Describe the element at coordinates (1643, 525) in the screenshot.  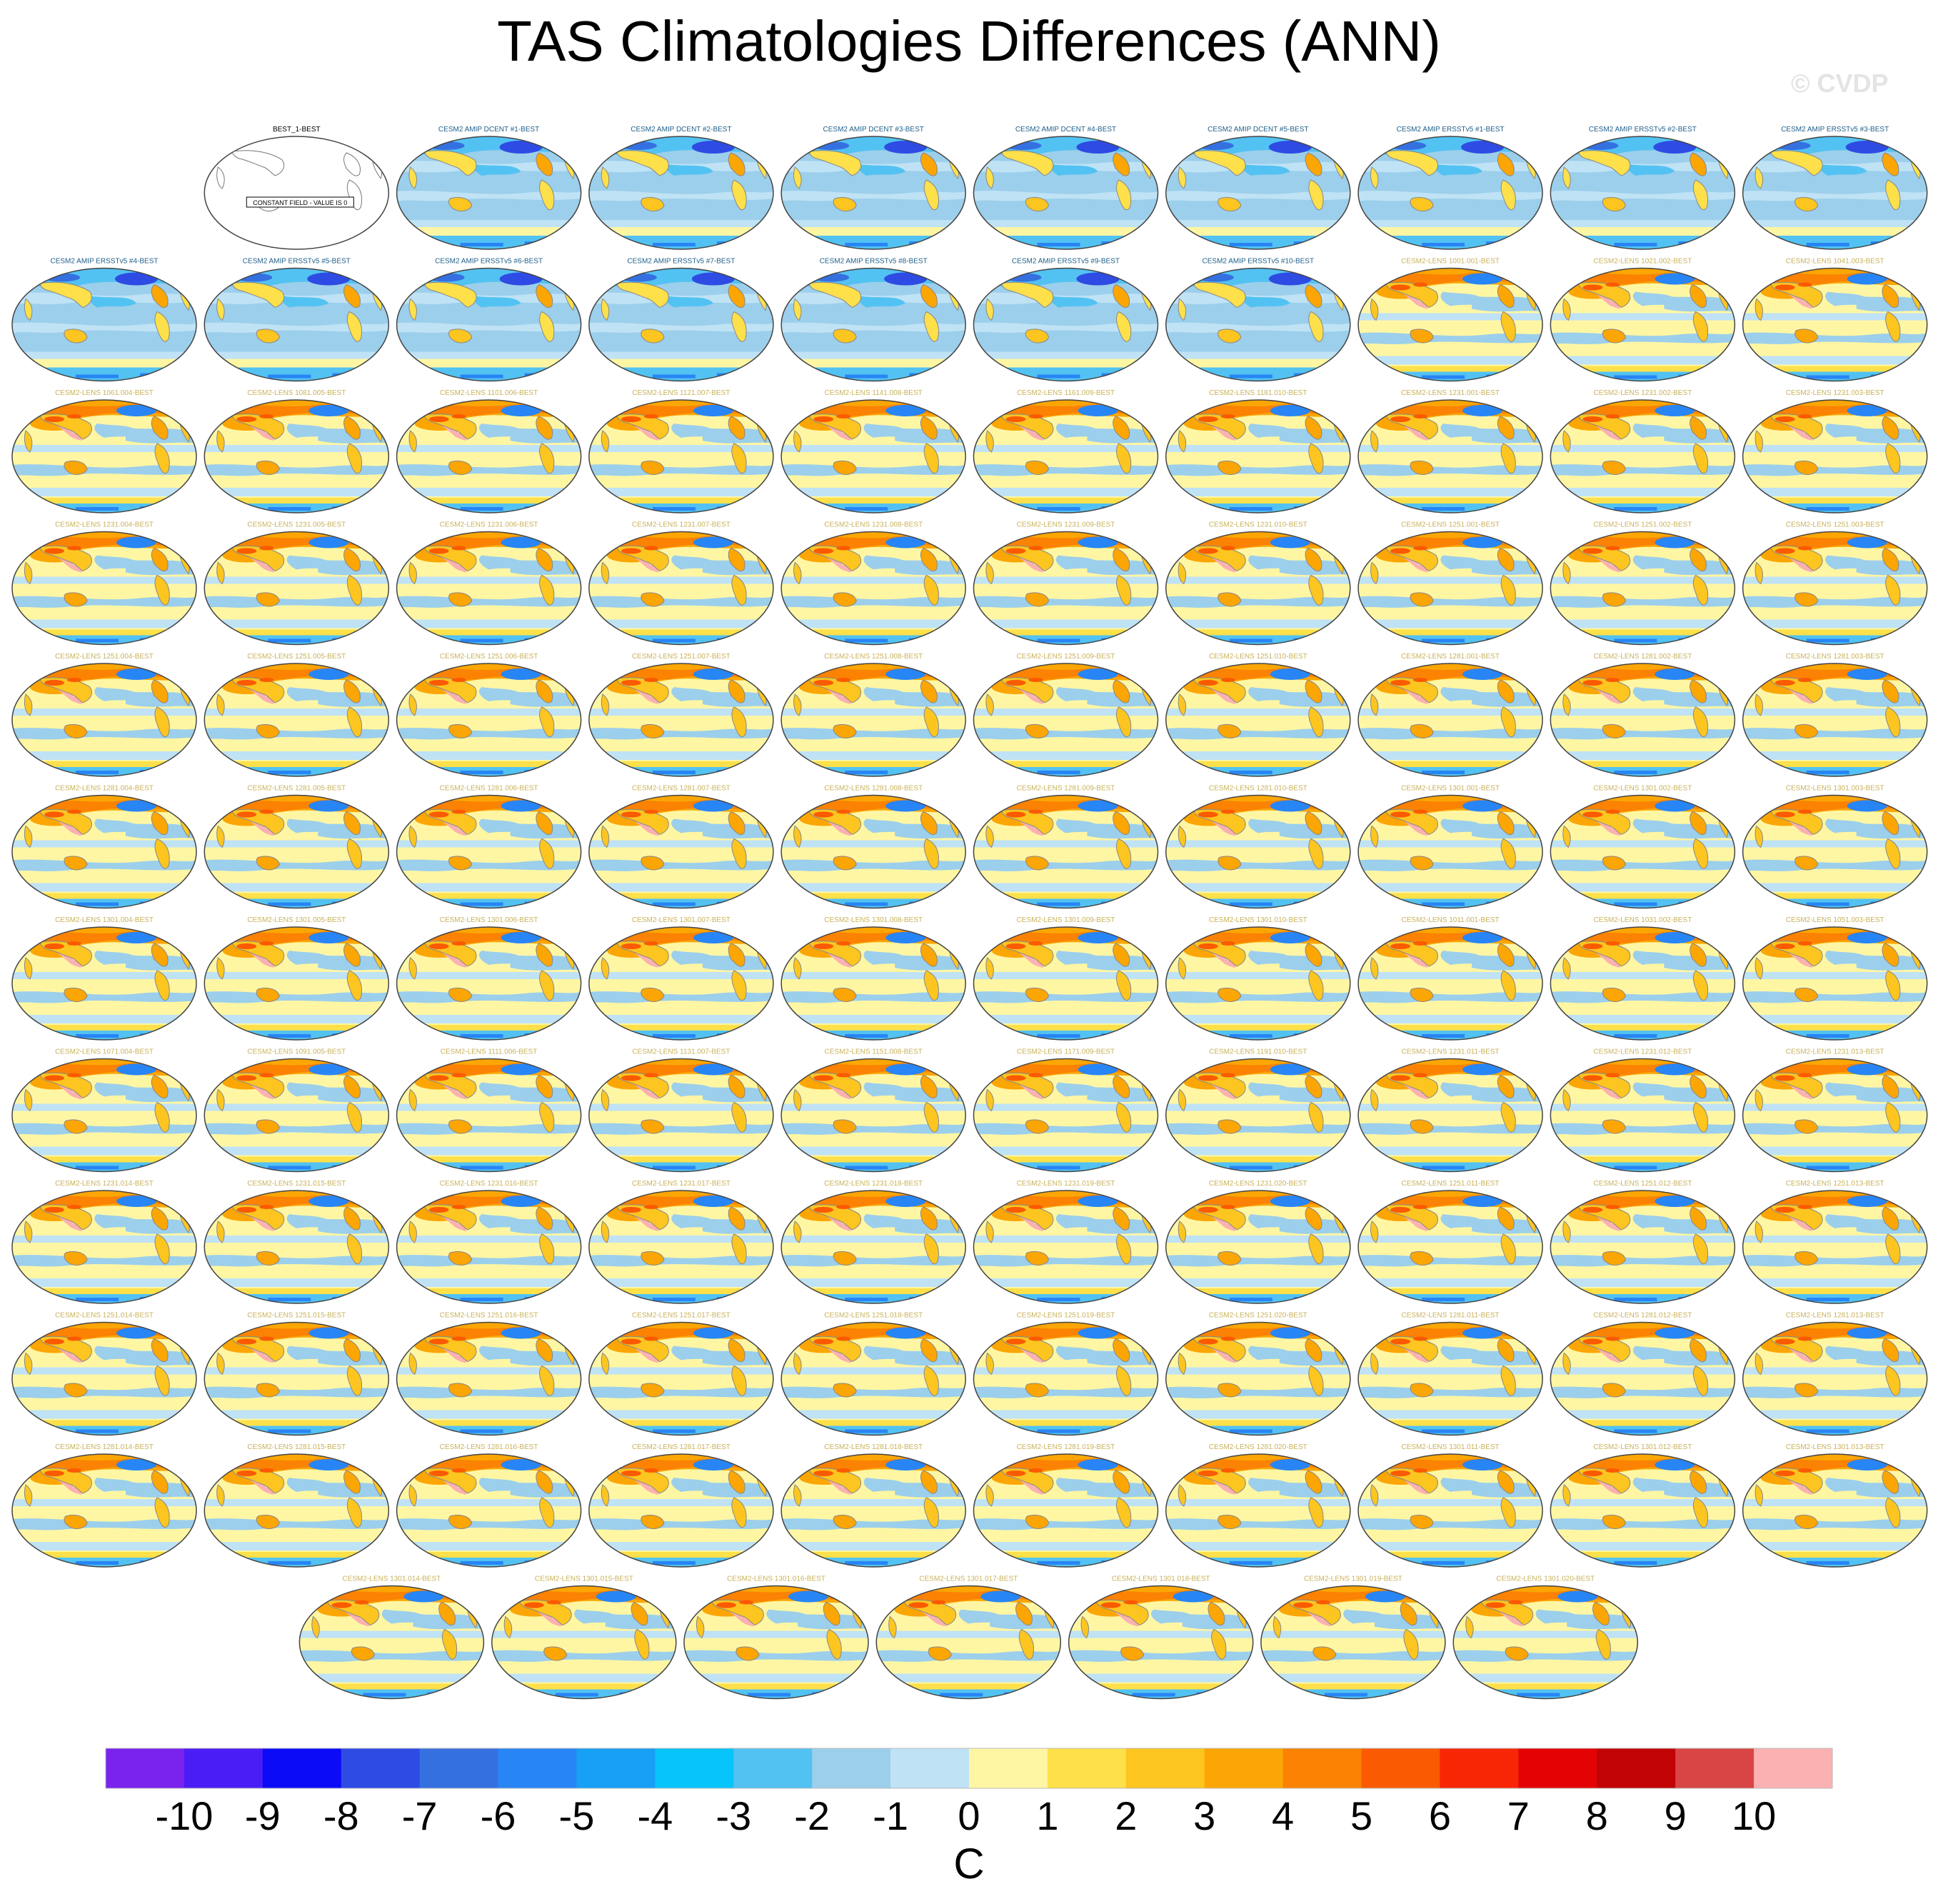
I see `panel-label: CESM2-LENS 1251.002-BEST` at that location.